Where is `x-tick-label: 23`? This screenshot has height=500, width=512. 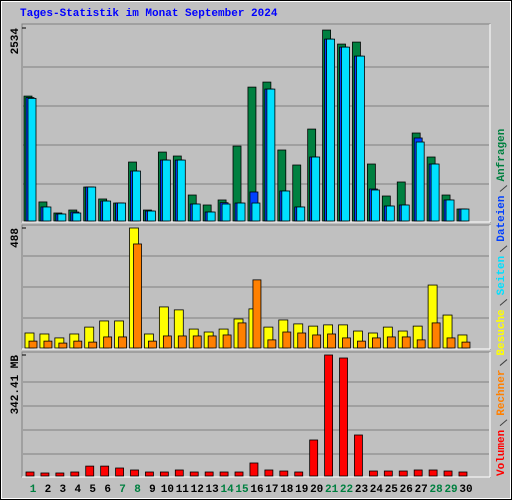
x-tick-label: 23 is located at coordinates (362, 490).